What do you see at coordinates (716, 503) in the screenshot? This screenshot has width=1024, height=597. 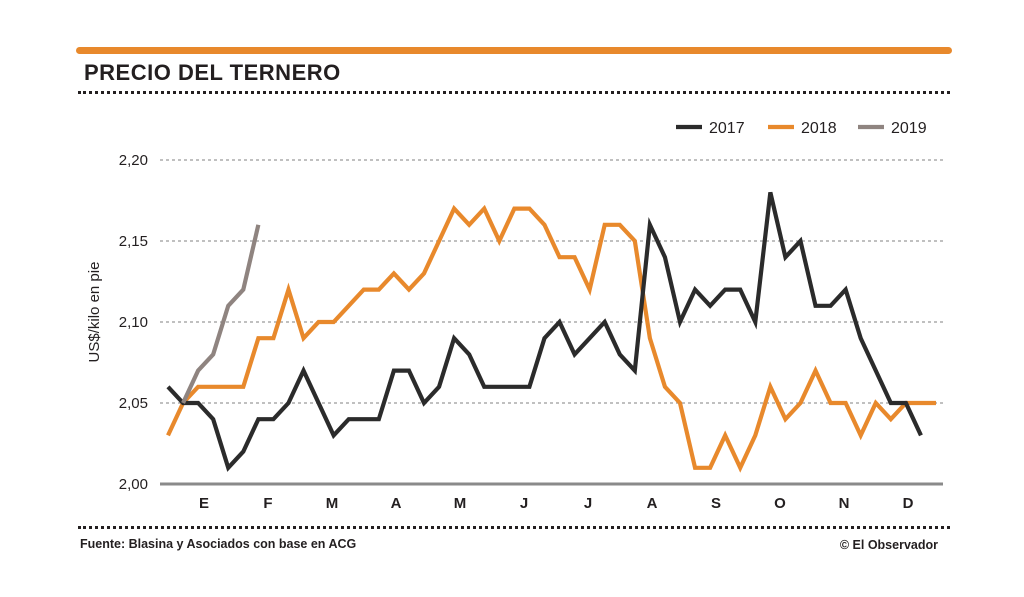 I see `x-tick-label: S` at bounding box center [716, 503].